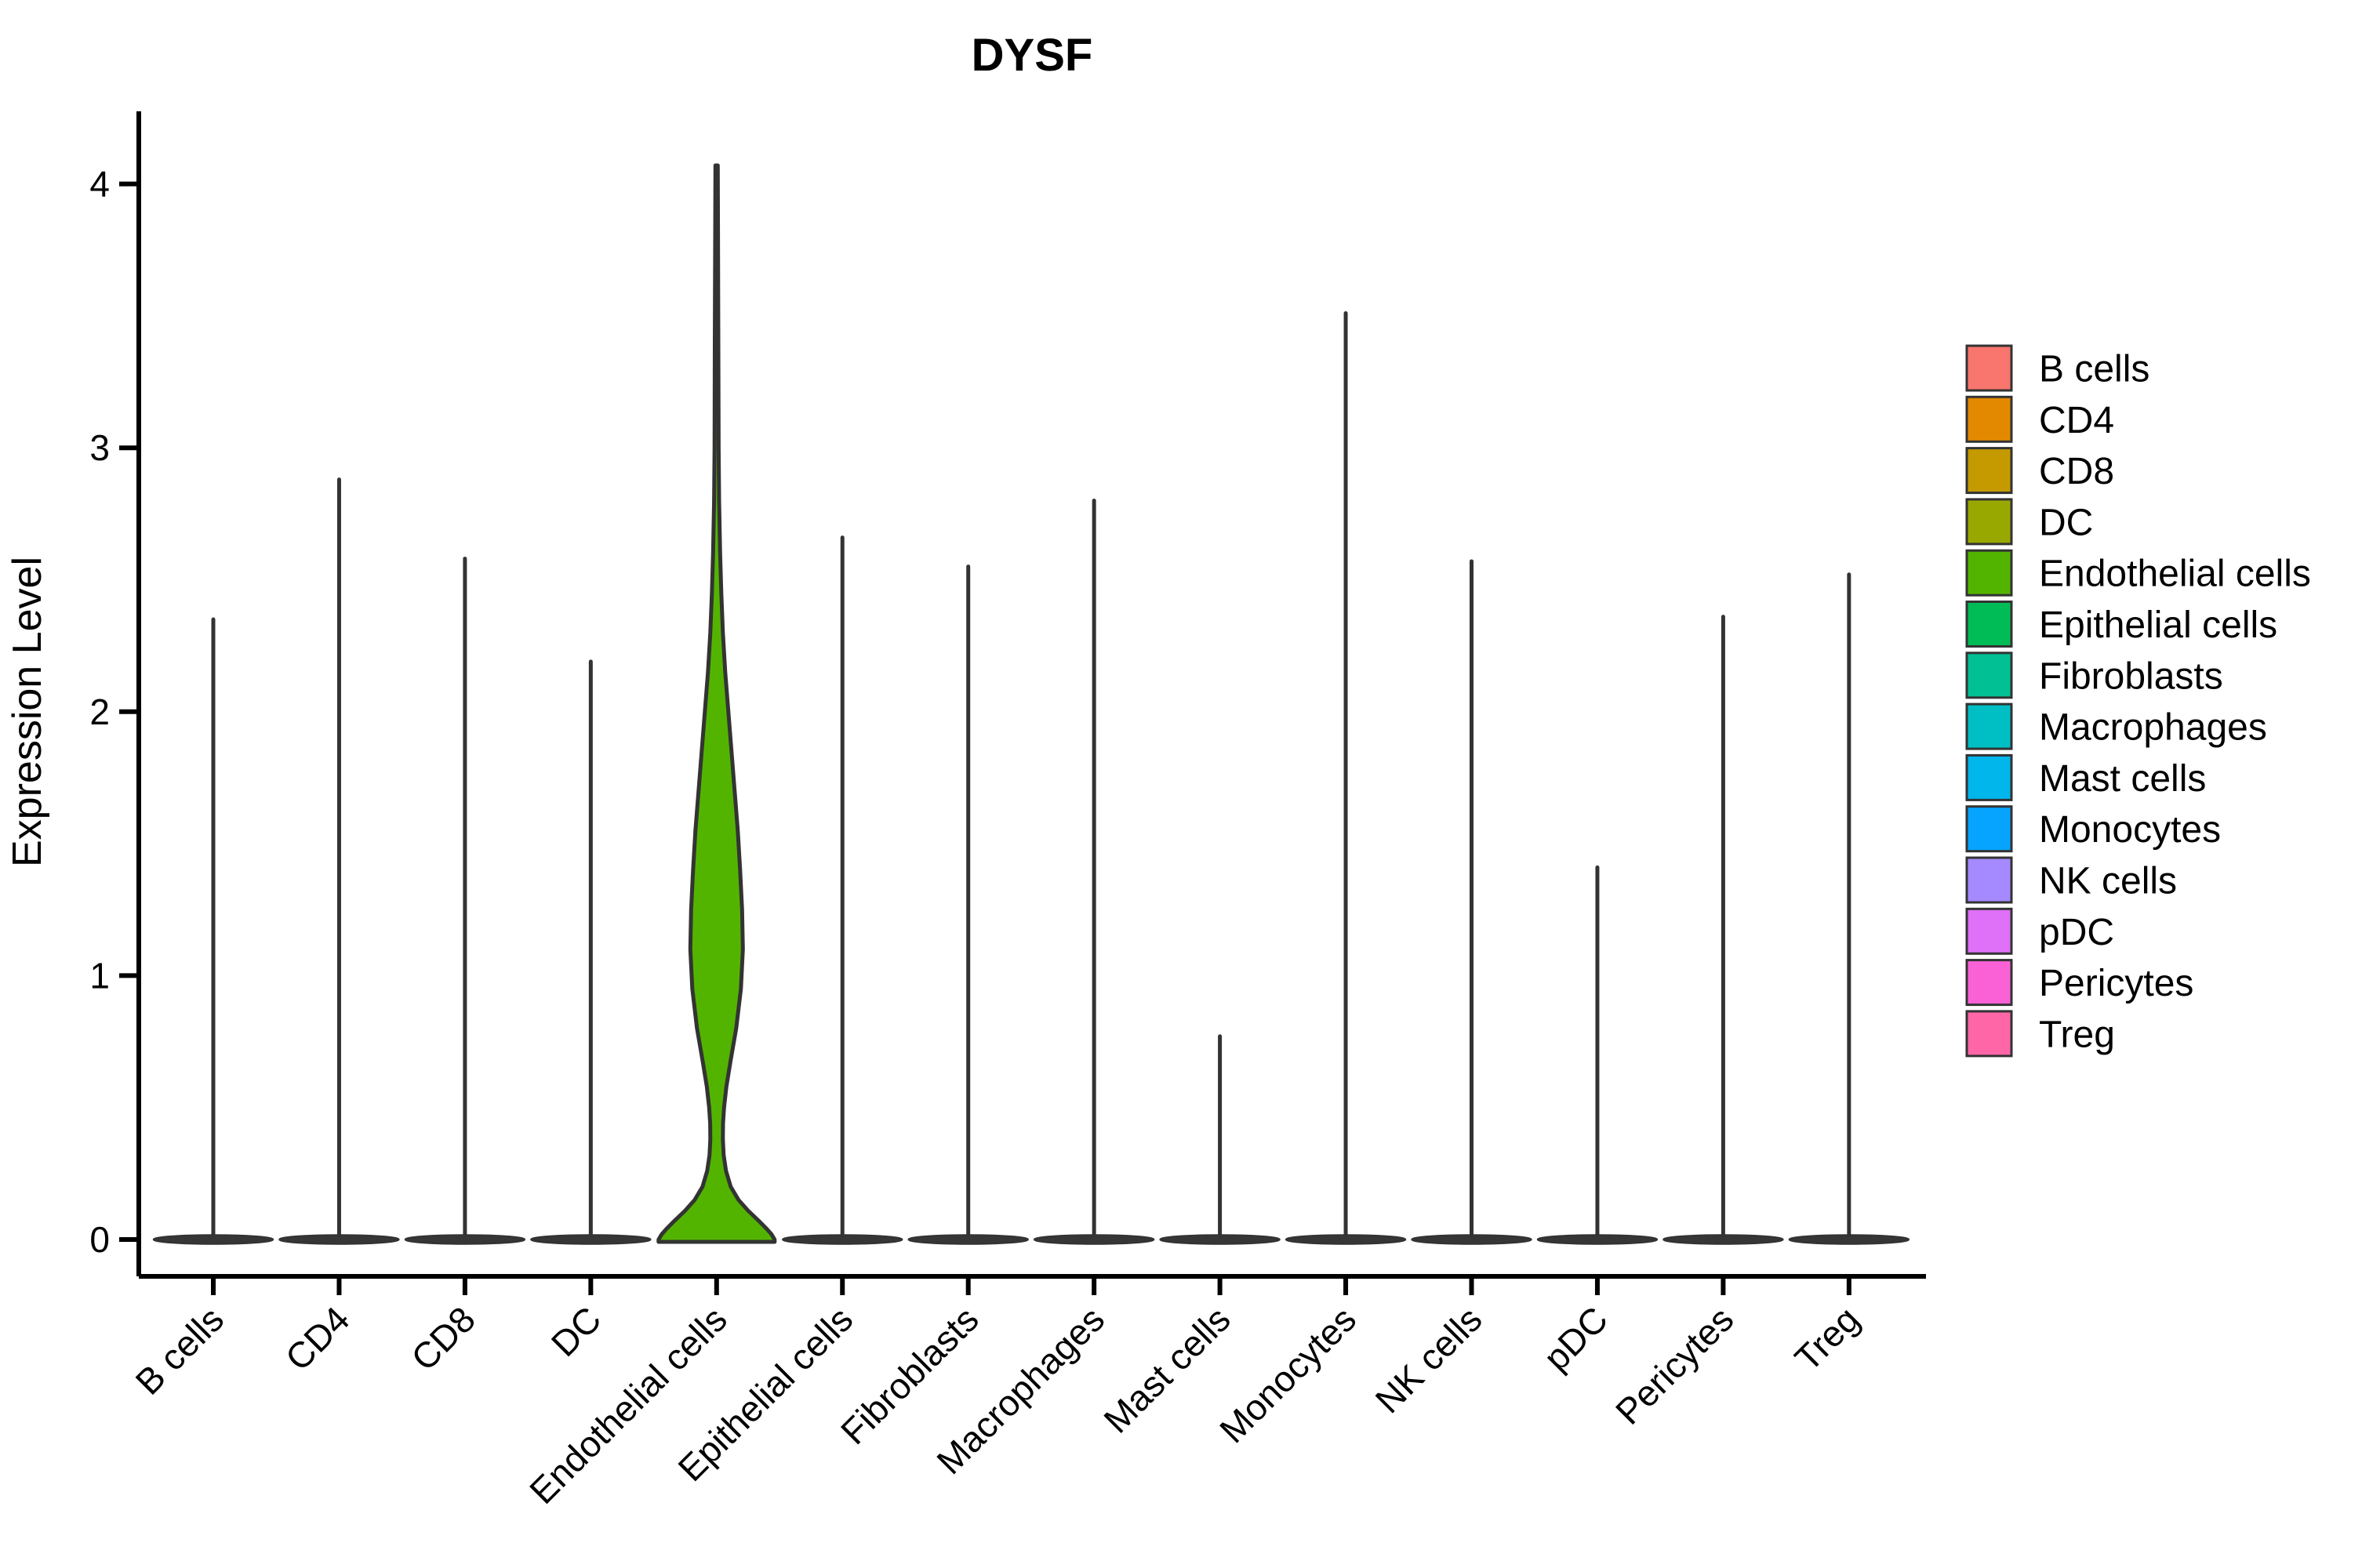 This screenshot has height=1568, width=2362. Describe the element at coordinates (2116, 984) in the screenshot. I see `legend-label: Pericytes` at that location.